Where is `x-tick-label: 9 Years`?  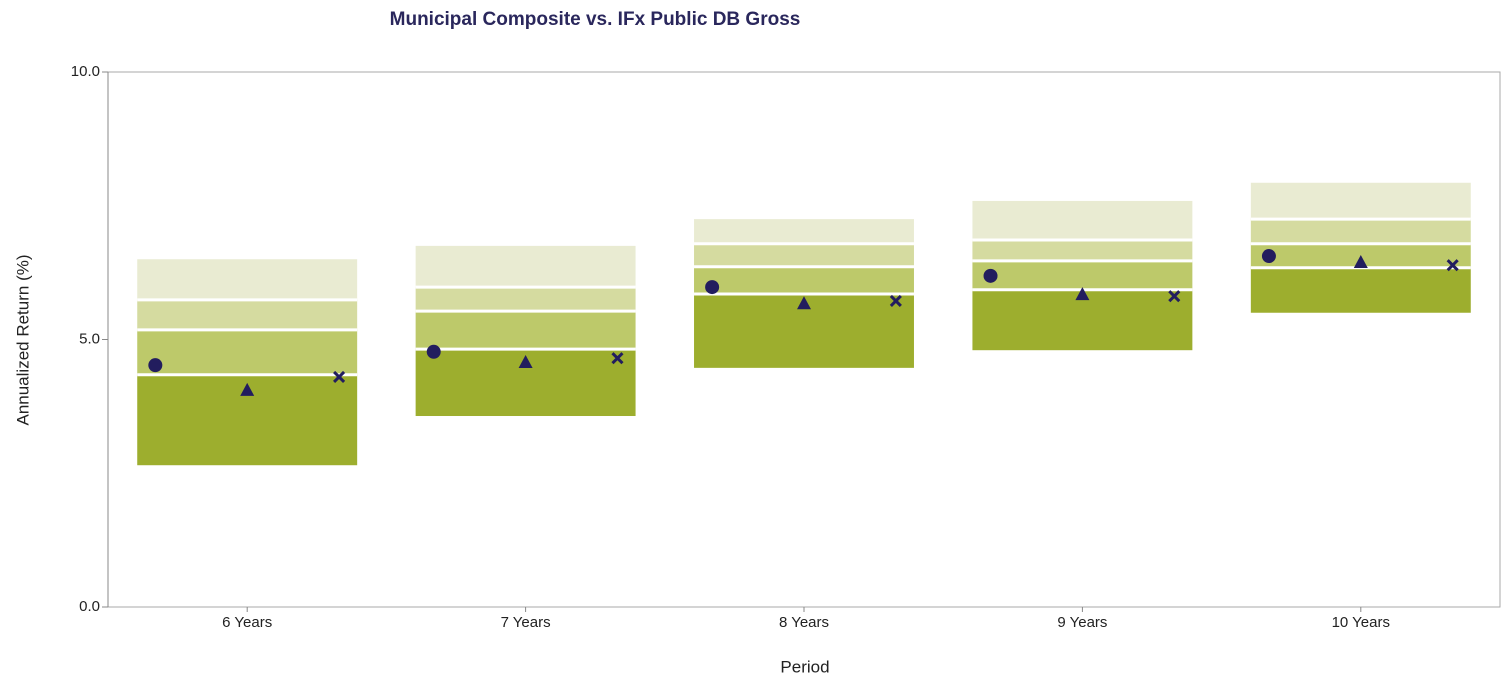
x-tick-label: 9 Years is located at coordinates (1082, 622).